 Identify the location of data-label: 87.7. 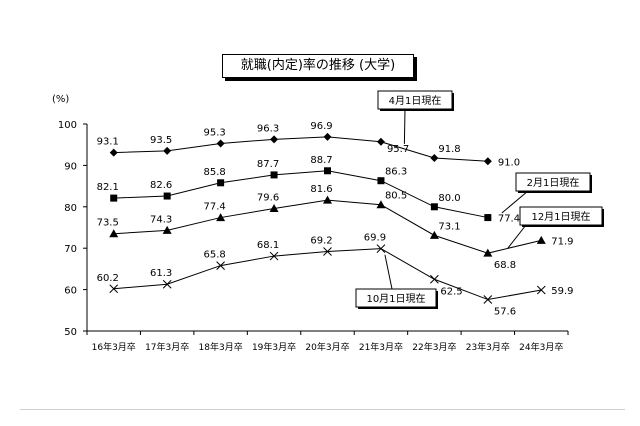
(268, 164).